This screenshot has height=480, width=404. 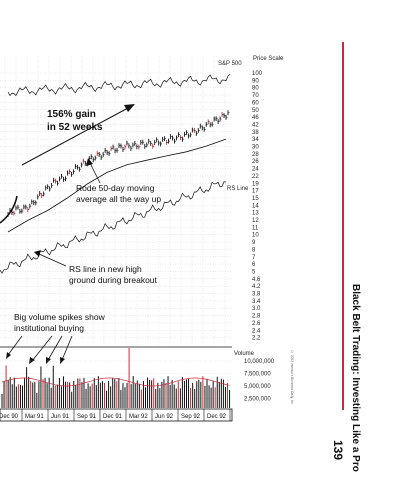 What do you see at coordinates (255, 89) in the screenshot?
I see `price-scale-label: 80` at bounding box center [255, 89].